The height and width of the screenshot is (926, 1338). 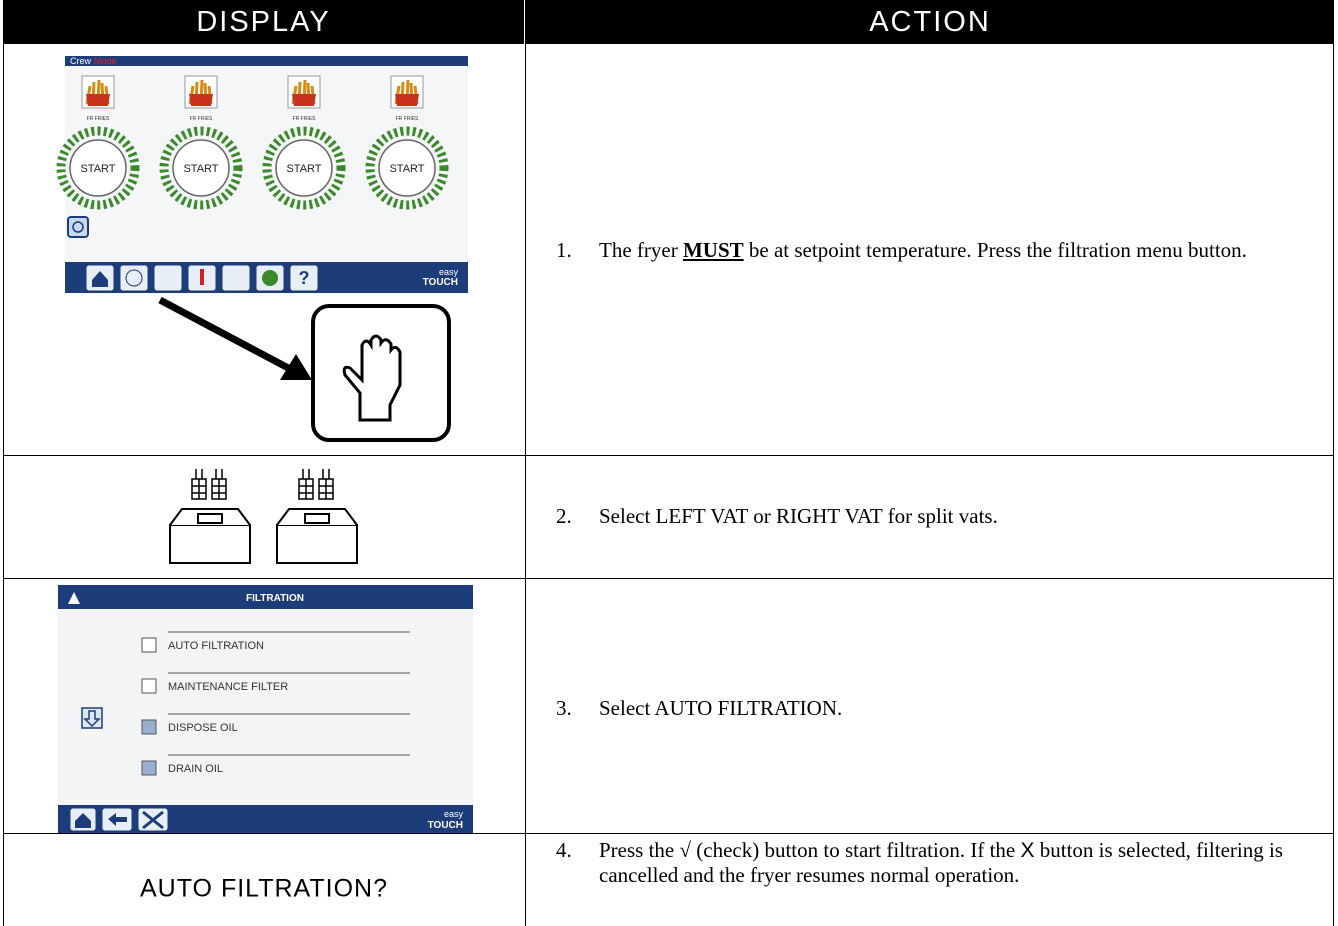 What do you see at coordinates (721, 708) in the screenshot?
I see `action-text: Select AUTO FILTRATION.` at bounding box center [721, 708].